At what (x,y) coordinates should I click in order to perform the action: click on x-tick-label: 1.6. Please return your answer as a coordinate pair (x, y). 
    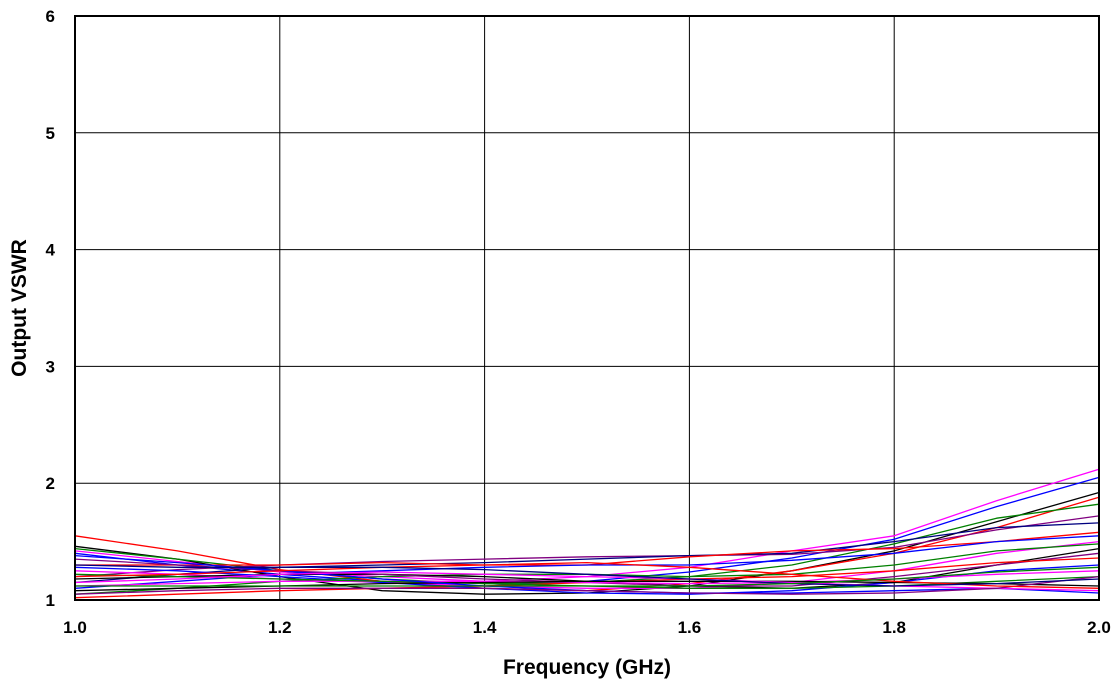
    Looking at the image, I should click on (690, 627).